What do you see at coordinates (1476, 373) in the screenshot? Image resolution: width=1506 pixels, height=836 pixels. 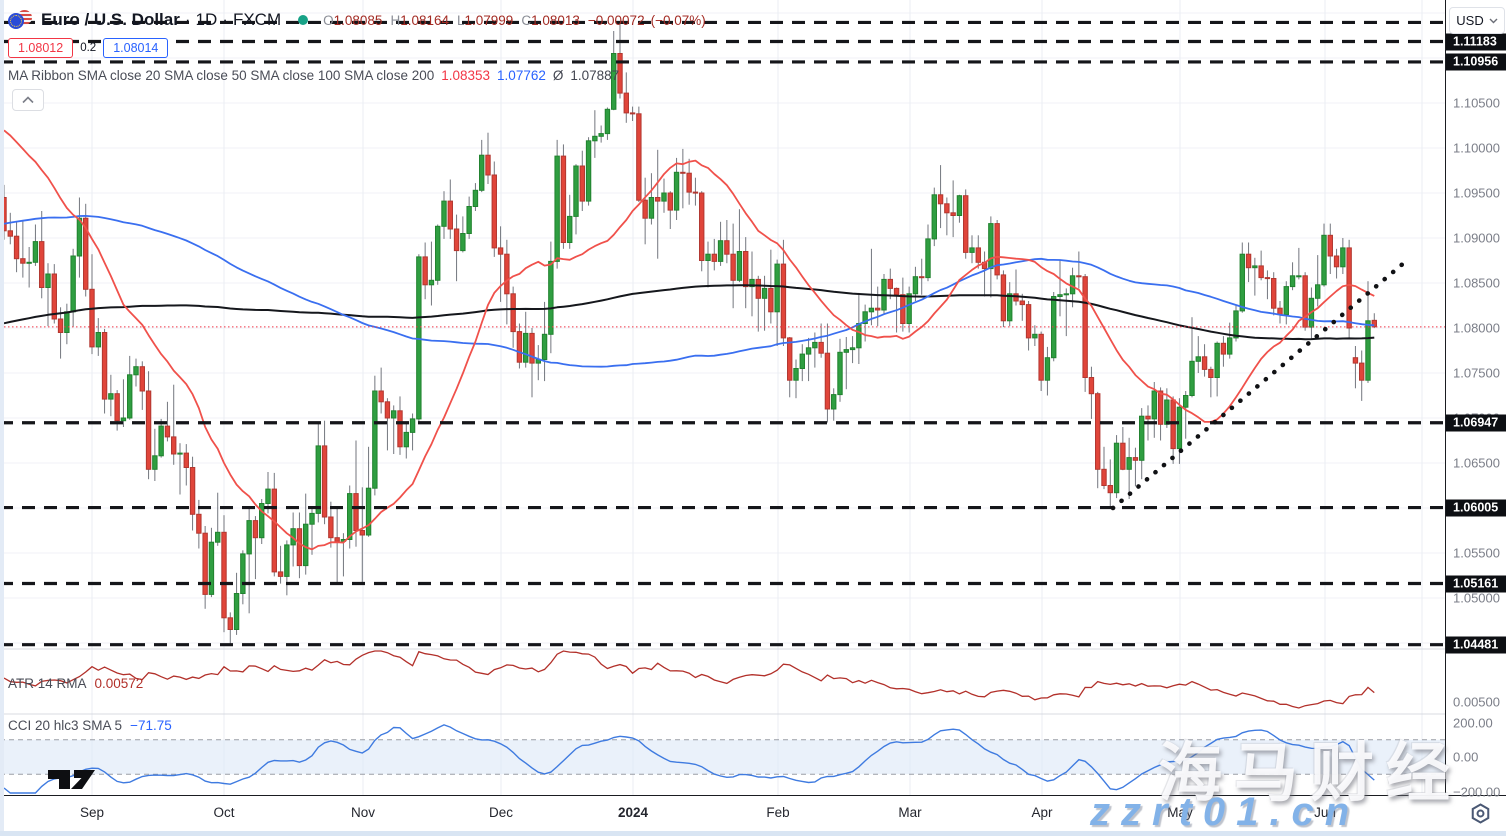 I see `price-tick-label: 1.07500` at bounding box center [1476, 373].